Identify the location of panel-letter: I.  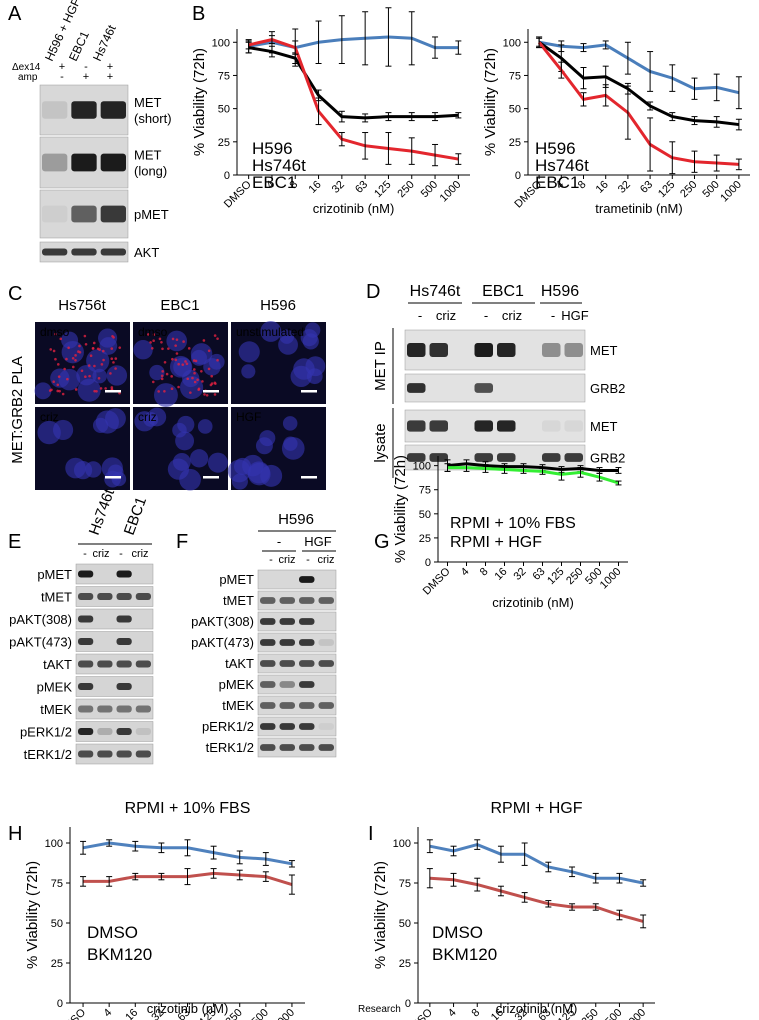
(371, 834).